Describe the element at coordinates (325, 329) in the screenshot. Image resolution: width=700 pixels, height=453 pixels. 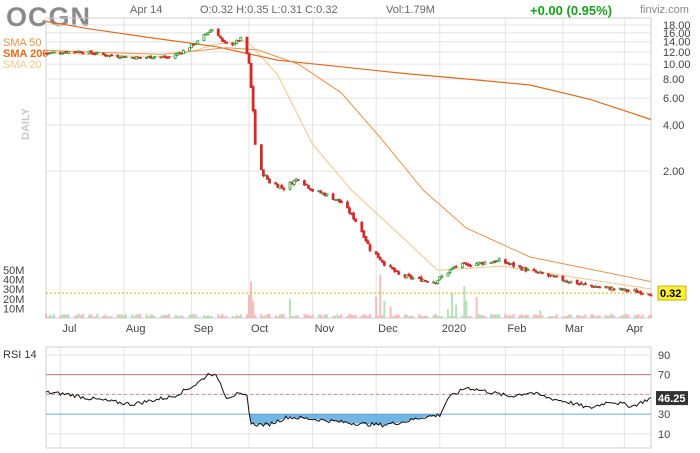
I see `x-tick-label: Nov` at that location.